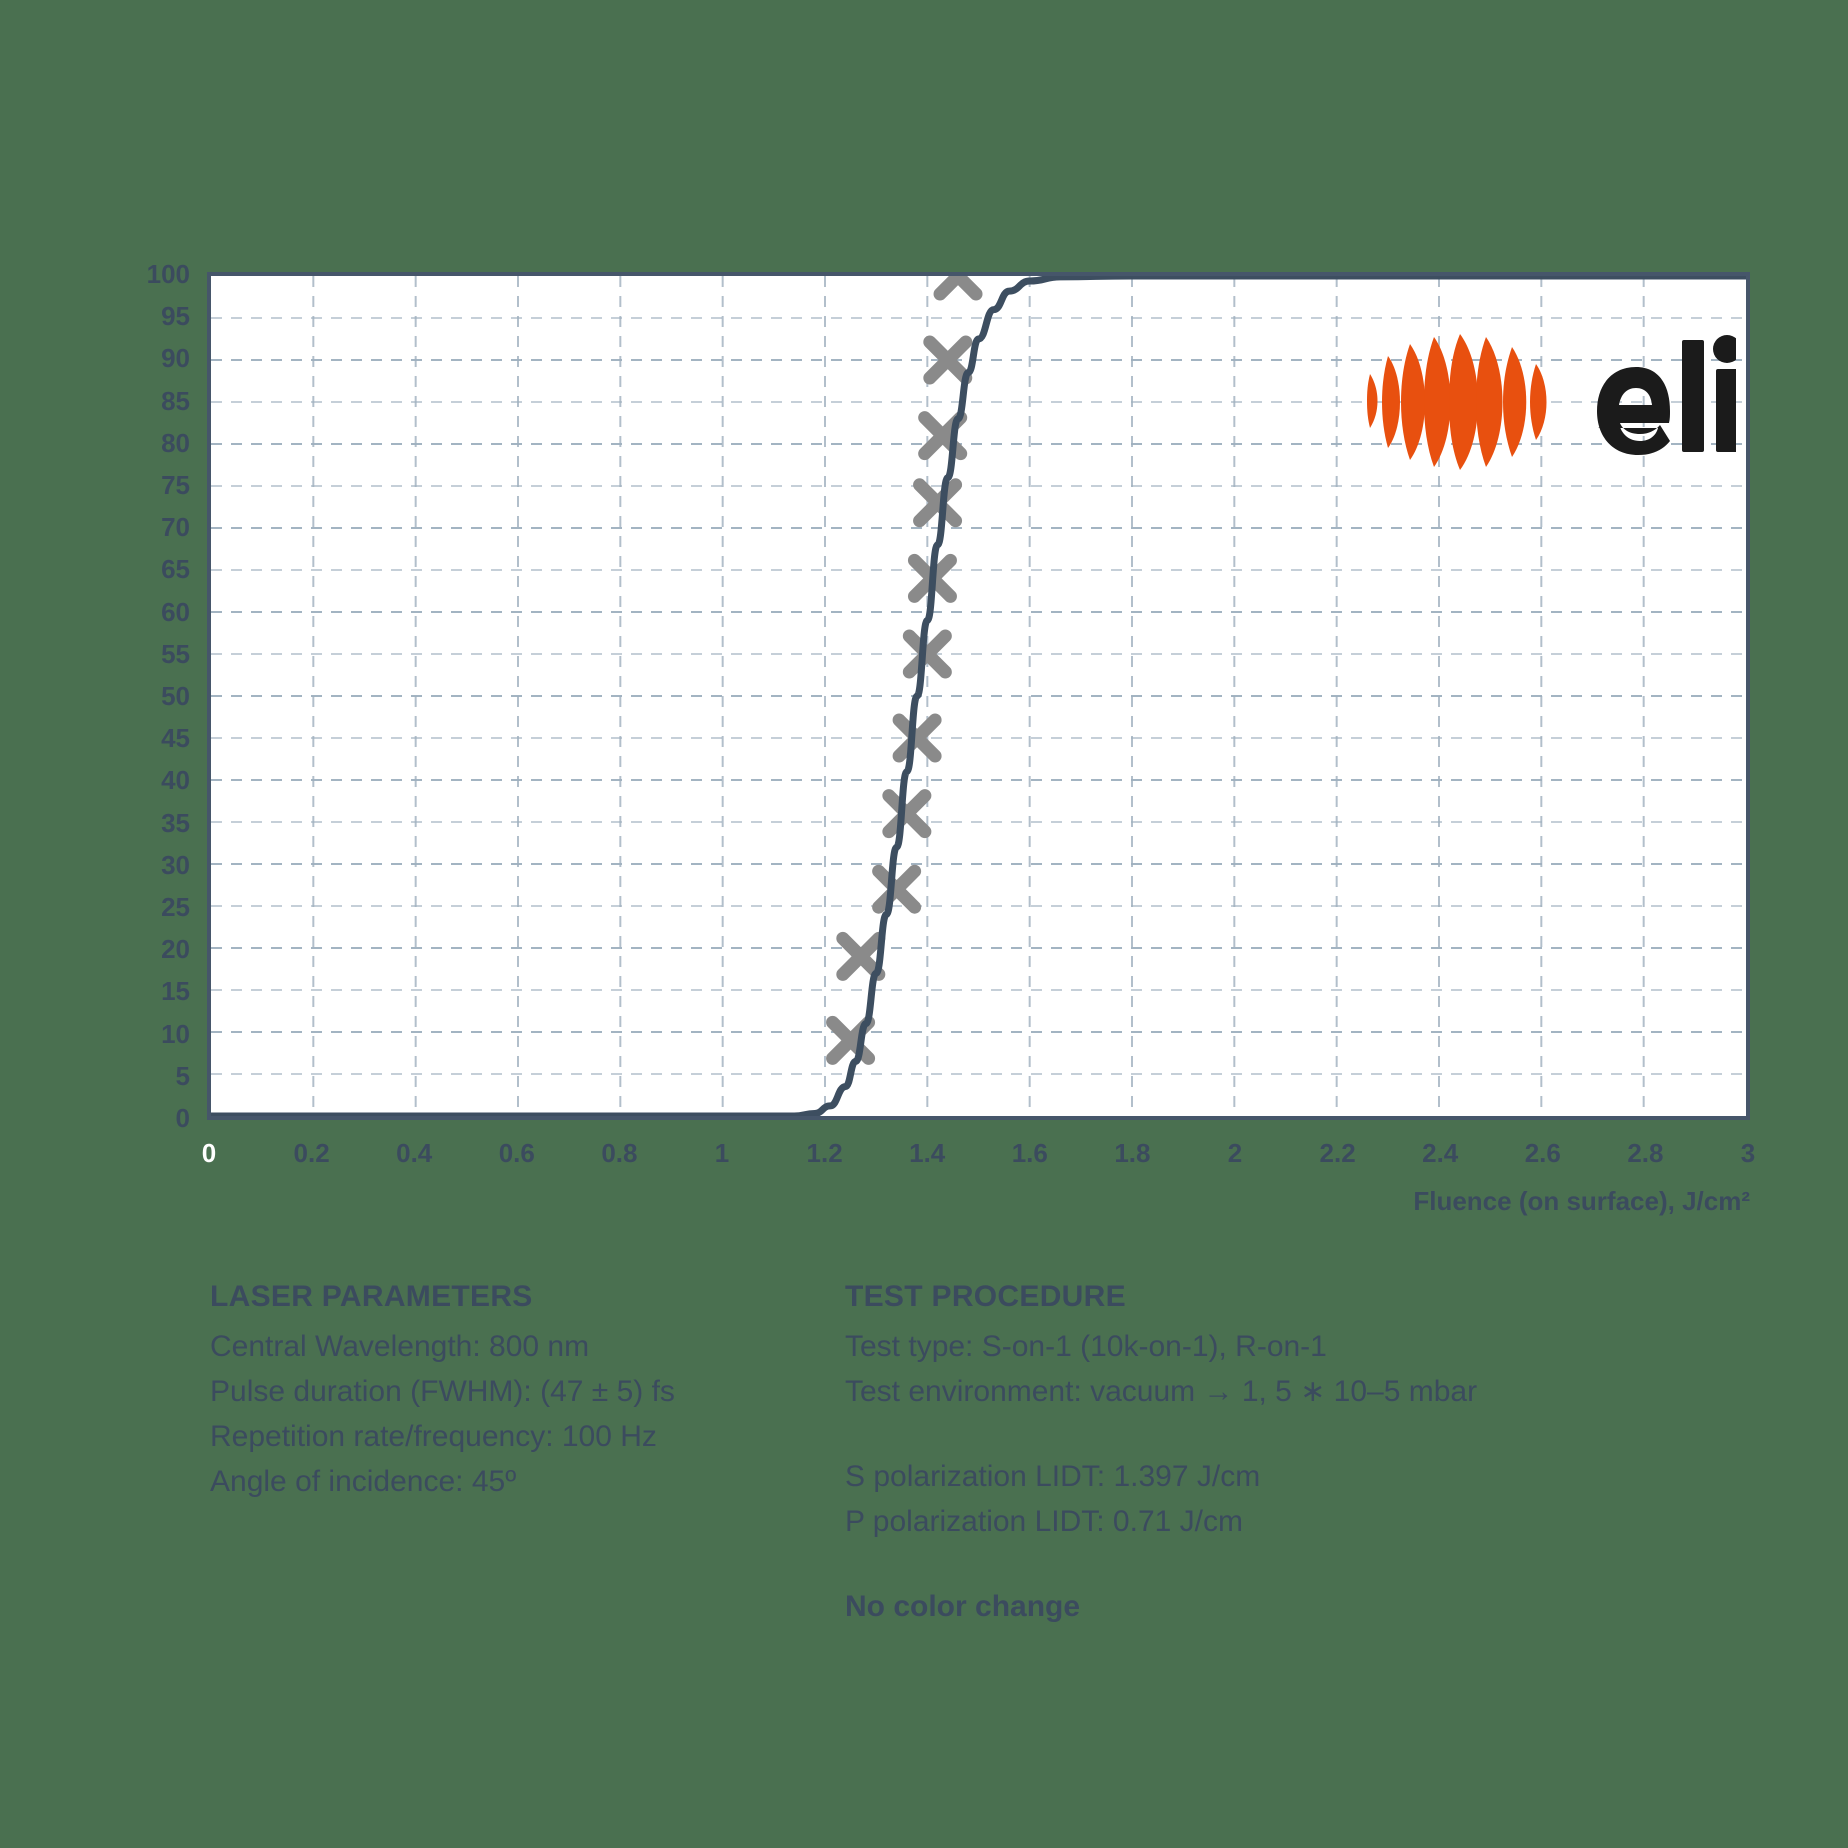 Image resolution: width=1848 pixels, height=1848 pixels. Describe the element at coordinates (1086, 1346) in the screenshot. I see `test-procedure-line: Test type: S-on-1 (10k-on-1), R-on-1` at that location.